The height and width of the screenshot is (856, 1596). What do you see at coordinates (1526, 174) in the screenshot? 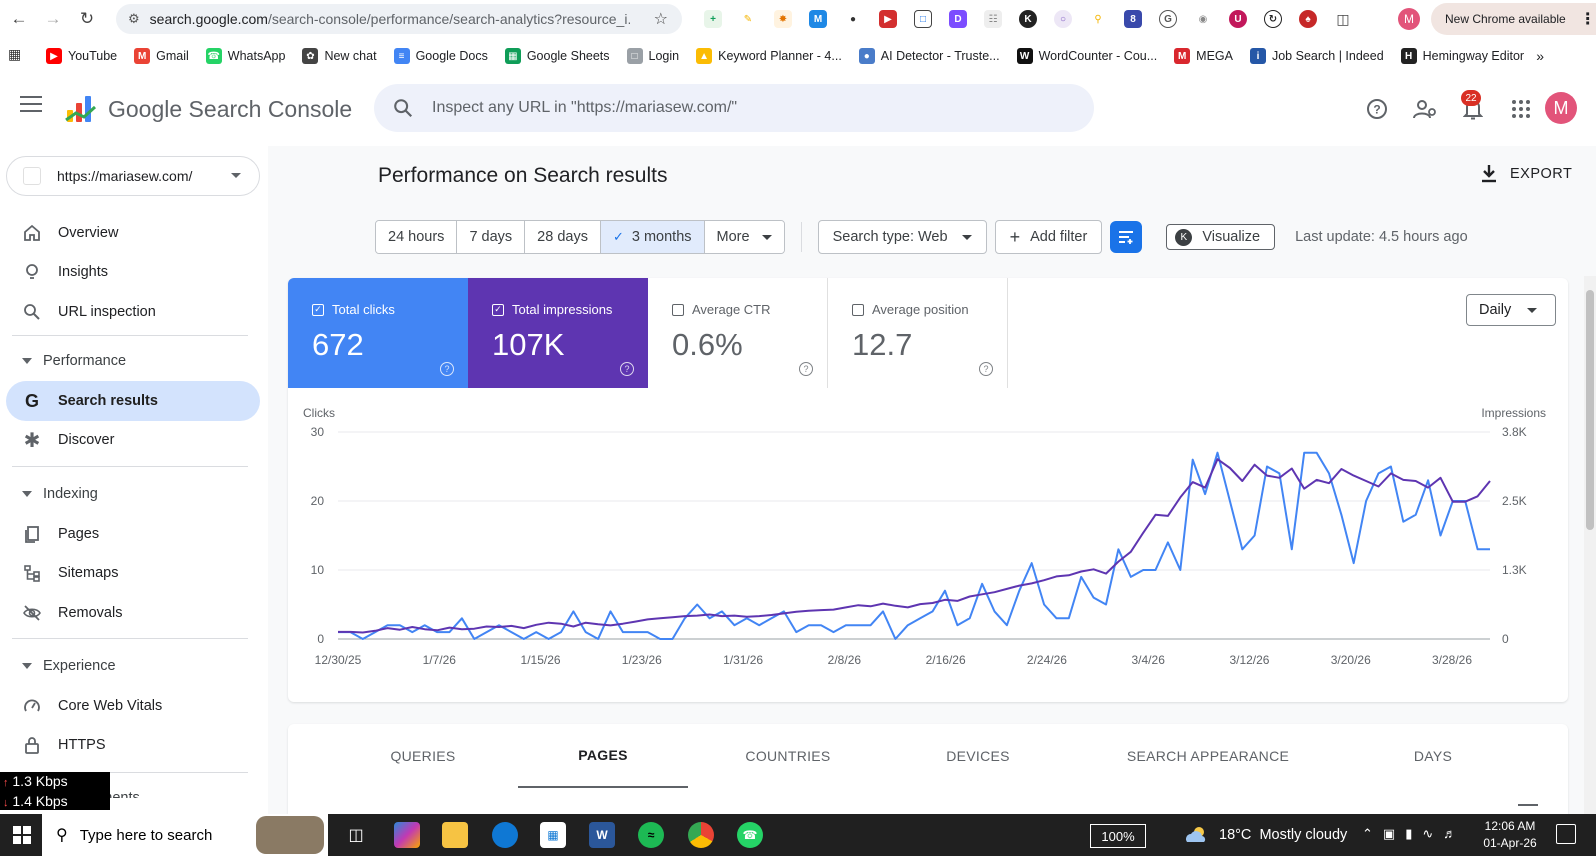
I see `export-button: EXPORT` at bounding box center [1526, 174].